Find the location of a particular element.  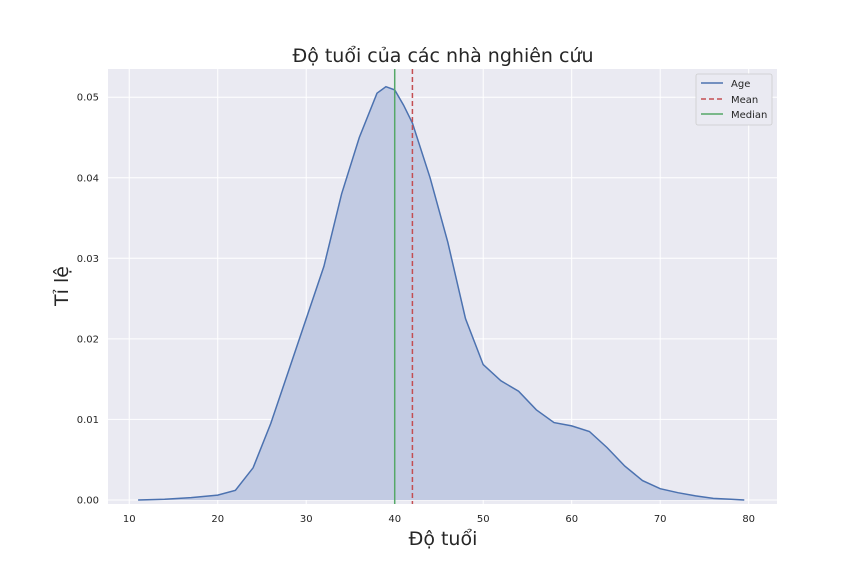

y-tick-label-4: 0.04 is located at coordinates (88, 178).